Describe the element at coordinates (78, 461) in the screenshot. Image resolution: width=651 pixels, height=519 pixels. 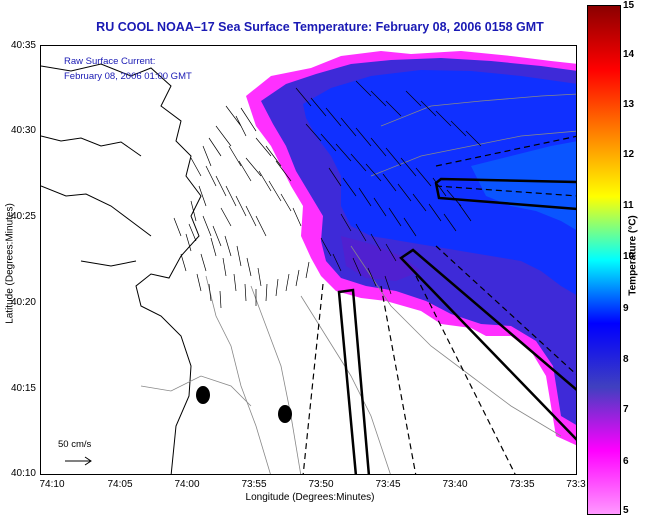
I see `scale-arrow` at that location.